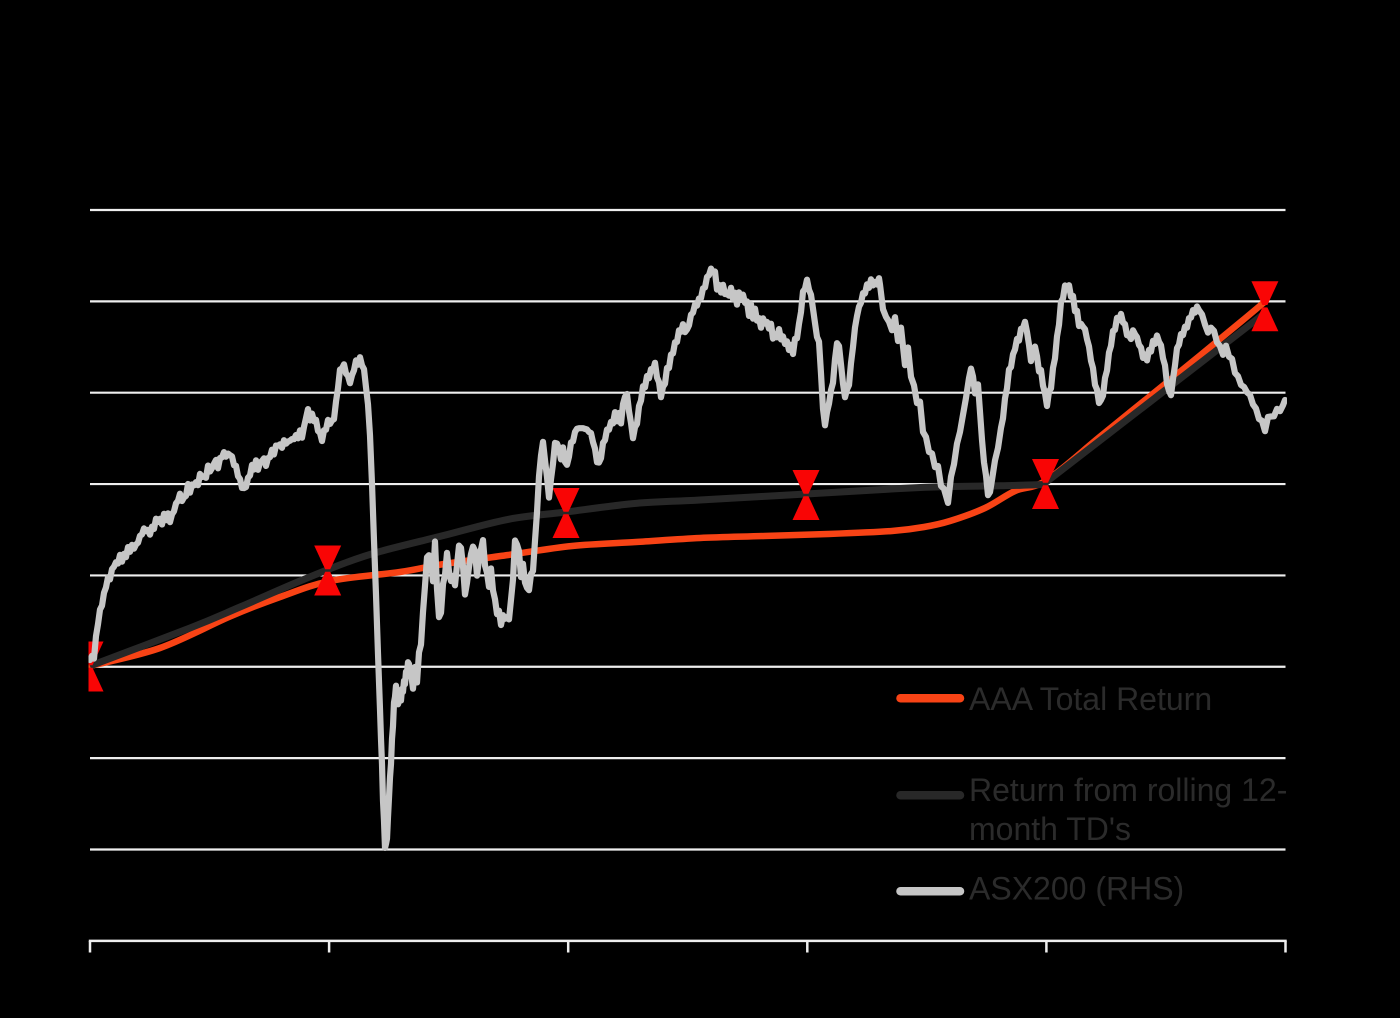 Image resolution: width=1400 pixels, height=1018 pixels. What do you see at coordinates (1128, 790) in the screenshot?
I see `svg-text: Return from rolling 12-` at bounding box center [1128, 790].